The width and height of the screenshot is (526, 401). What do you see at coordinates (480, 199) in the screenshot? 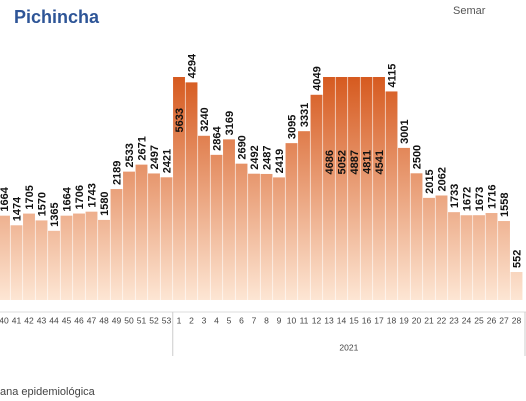
I see `data-label: 1673` at bounding box center [480, 199].